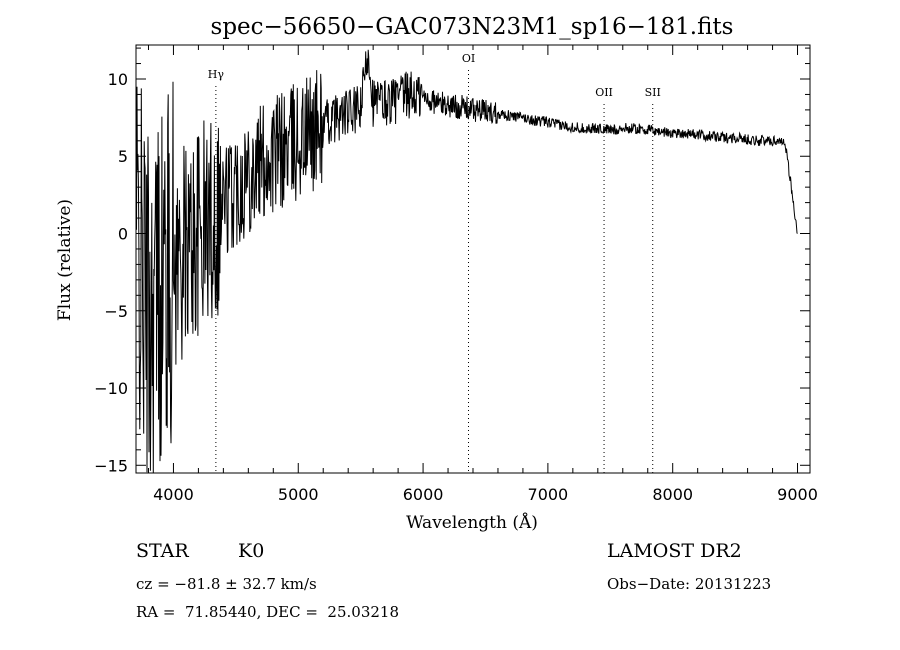  I want to click on coordinates-text: RA = 71.85440, DEC = 25.03218, so click(268, 612).